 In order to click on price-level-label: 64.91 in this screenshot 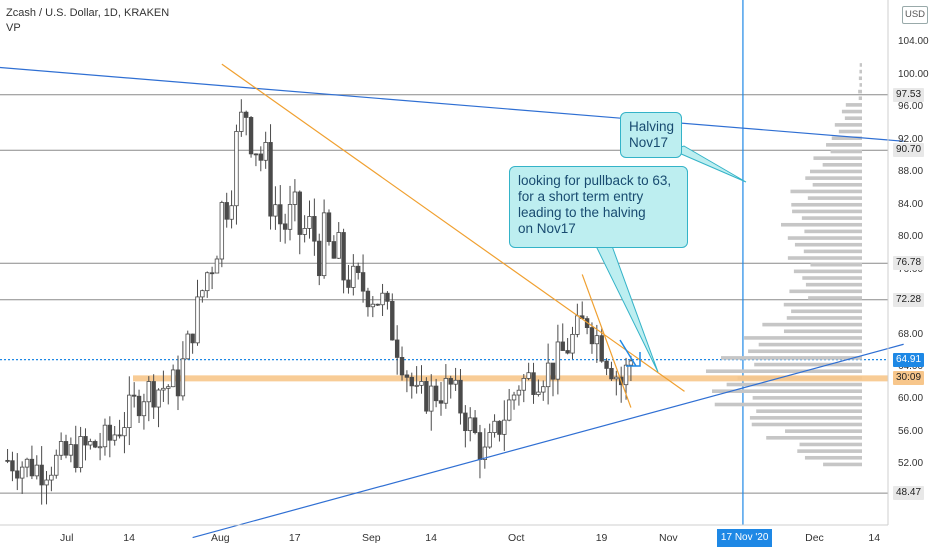, I will do `click(909, 359)`.